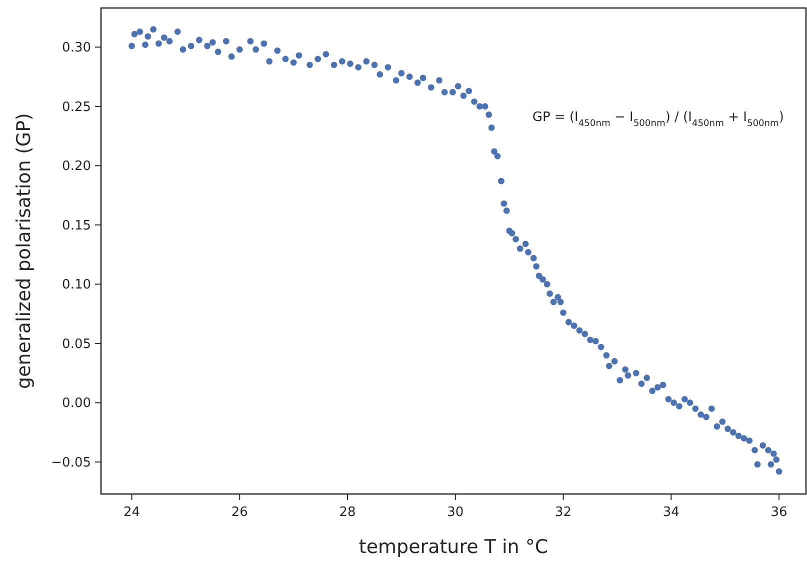  Describe the element at coordinates (779, 512) in the screenshot. I see `x-tick-label: 36` at that location.